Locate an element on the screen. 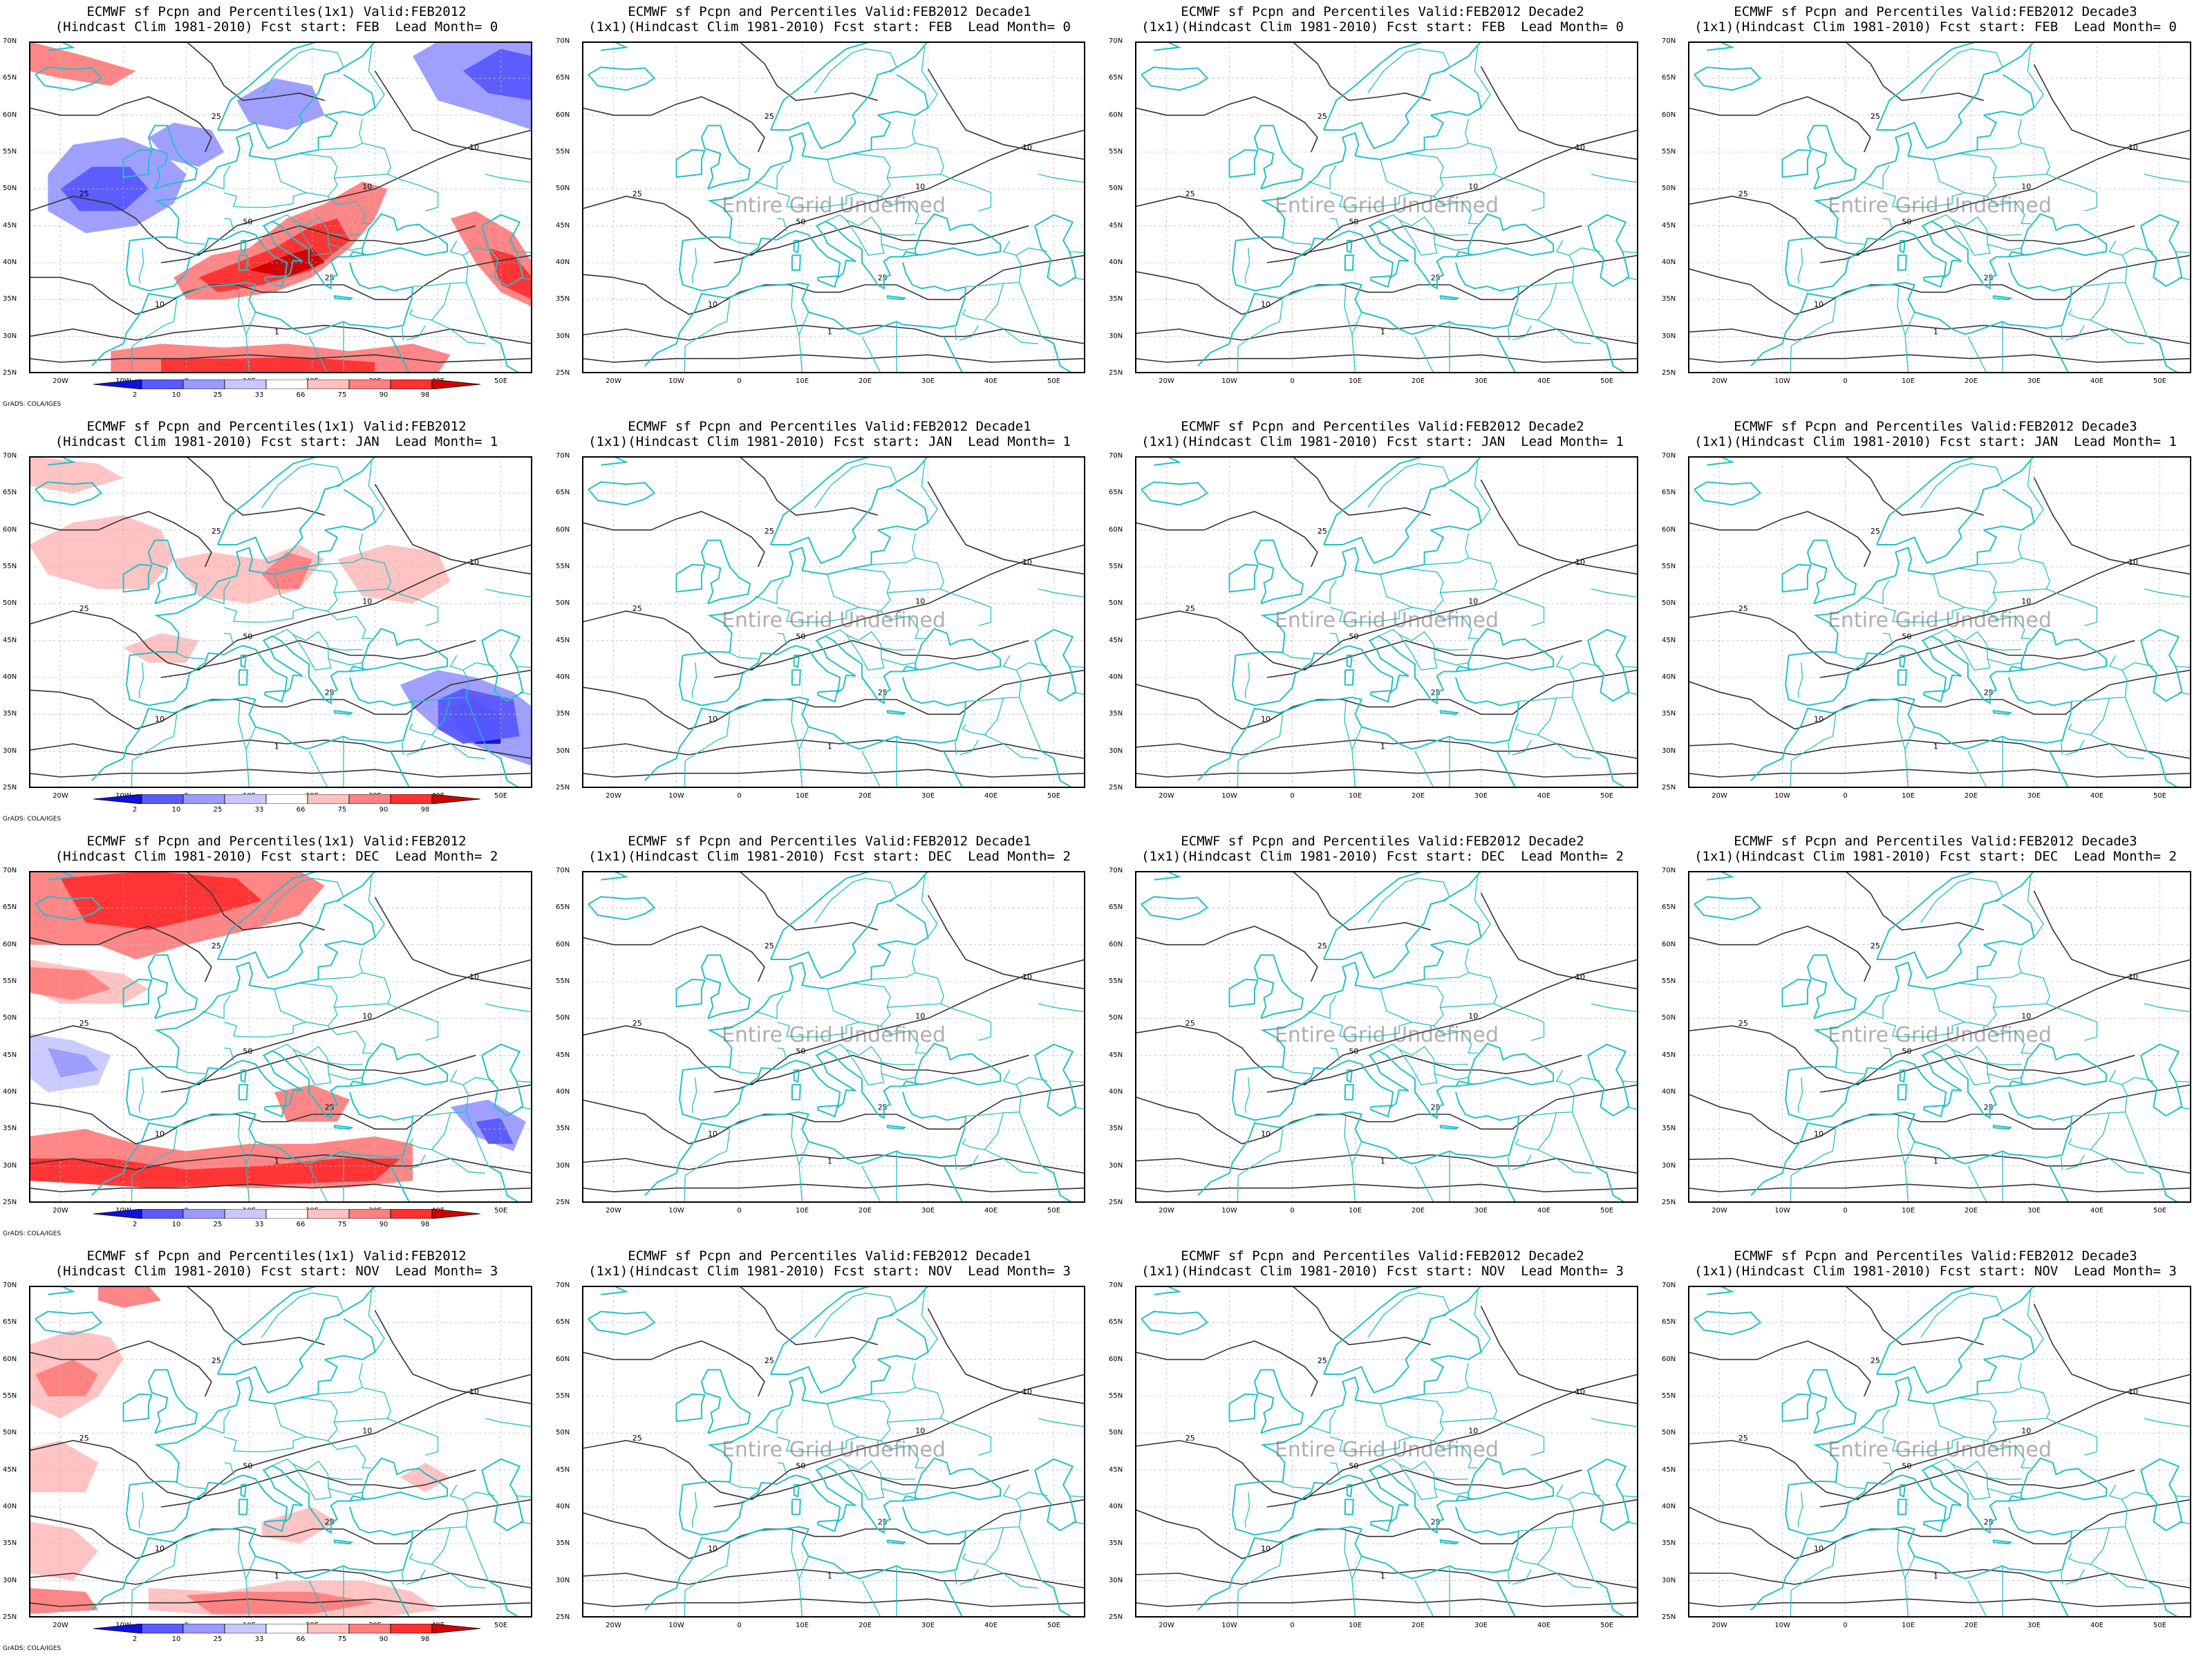 This screenshot has width=2212, height=1659. longitude-label: 0 is located at coordinates (1292, 1211).